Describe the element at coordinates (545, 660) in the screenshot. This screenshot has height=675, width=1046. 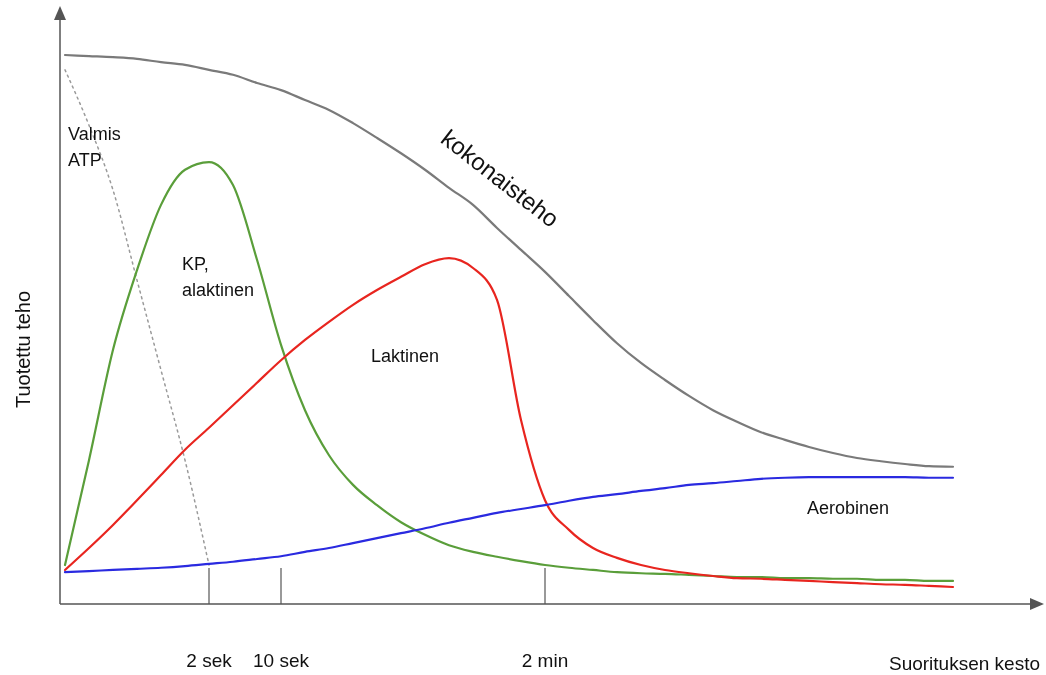
I see `x-tick-label: 2 min` at that location.